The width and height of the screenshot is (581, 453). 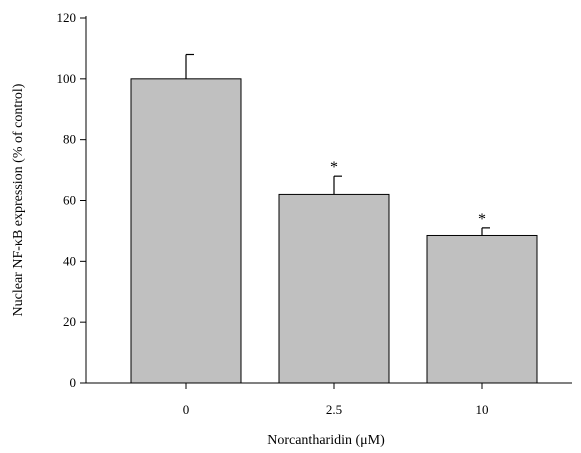 What do you see at coordinates (69, 260) in the screenshot?
I see `y-tick-label: 40` at bounding box center [69, 260].